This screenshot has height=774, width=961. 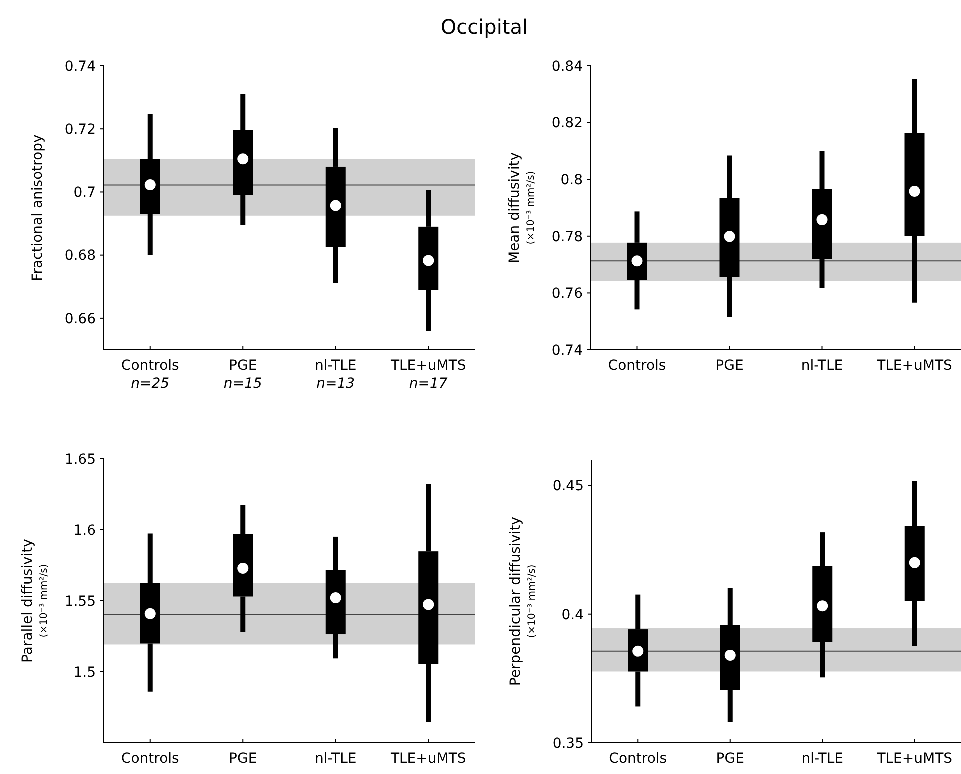 What do you see at coordinates (567, 124) in the screenshot?
I see `y-tick-label: 0.82` at bounding box center [567, 124].